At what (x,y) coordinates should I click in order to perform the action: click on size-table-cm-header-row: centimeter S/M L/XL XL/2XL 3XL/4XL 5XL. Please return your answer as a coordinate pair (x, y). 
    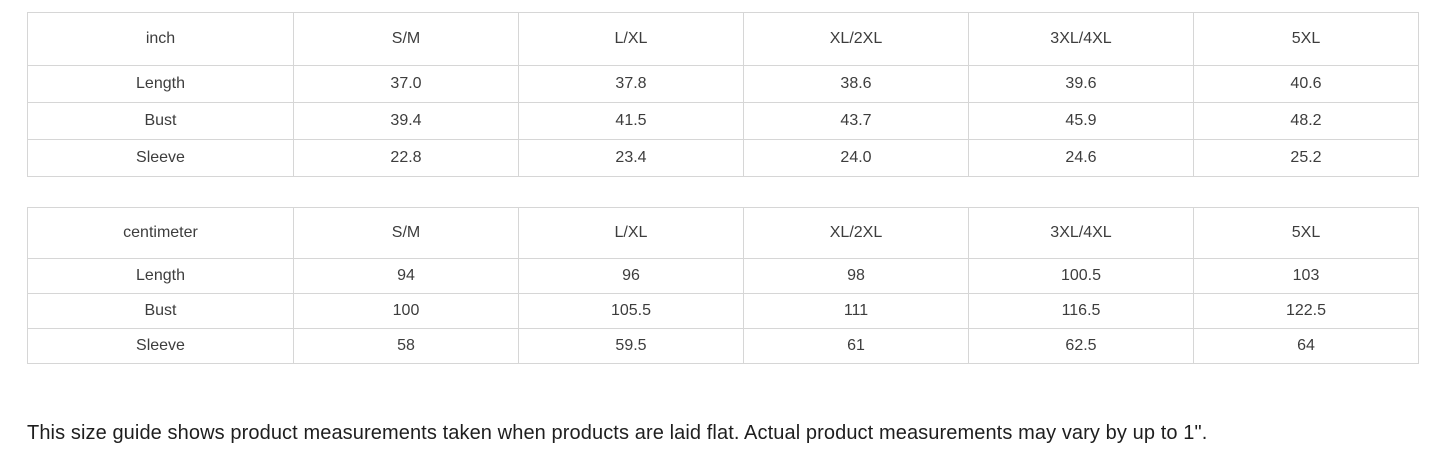
    Looking at the image, I should click on (723, 233).